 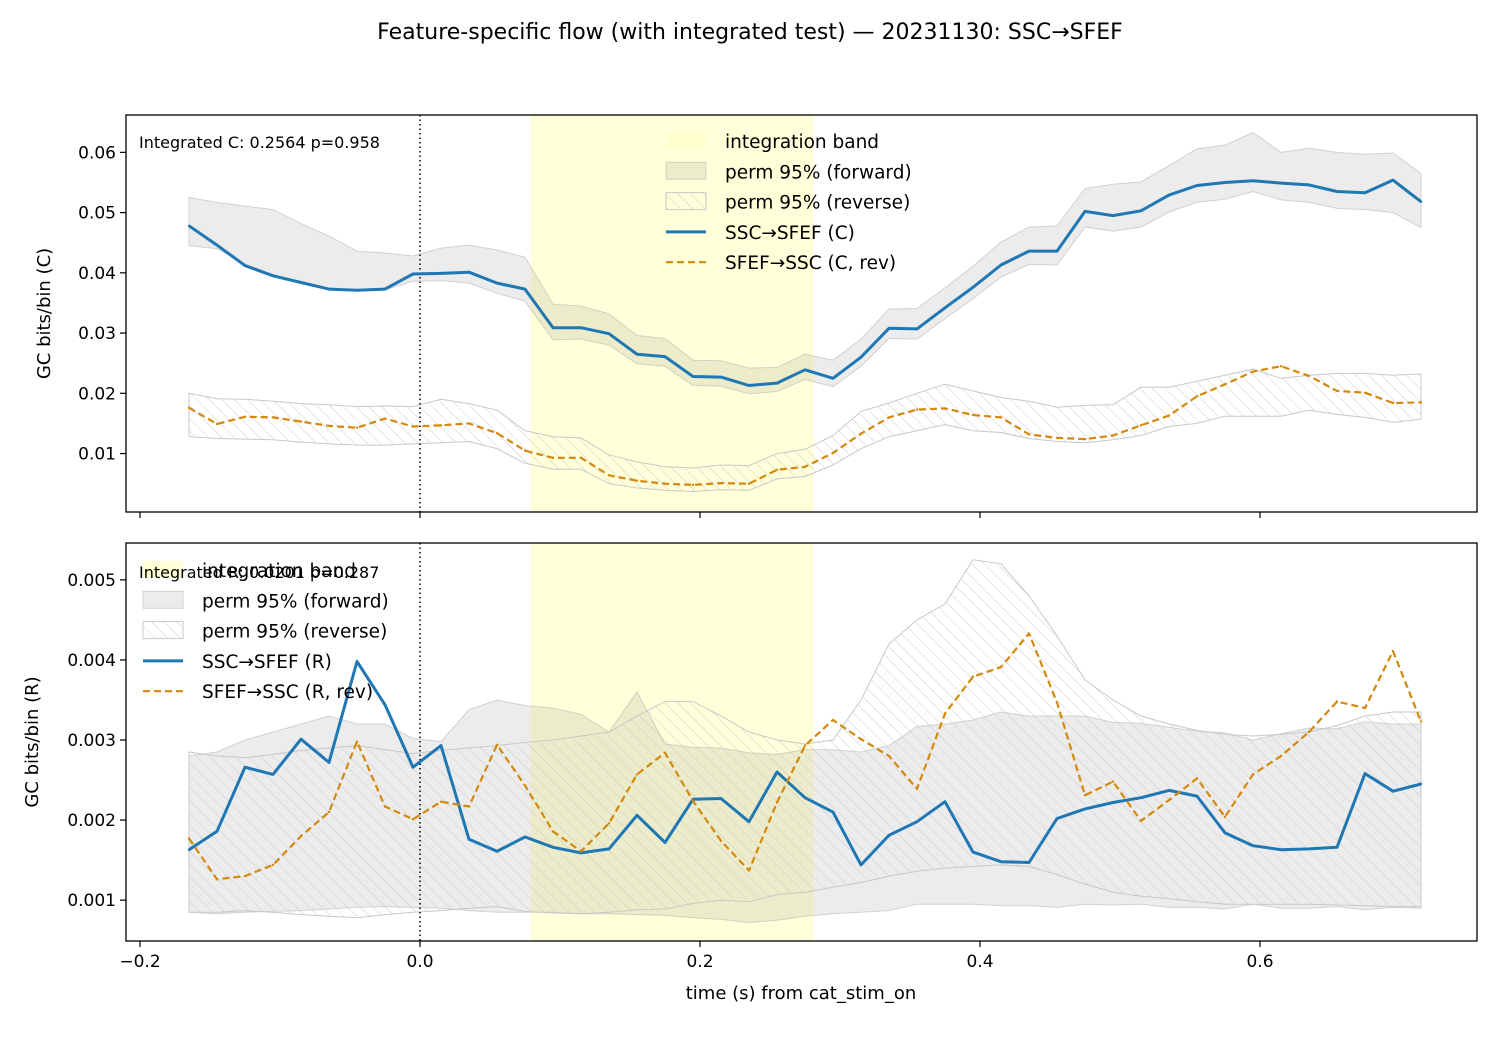 I want to click on legend-label: SFEF→SSC (C, rev), so click(x=810, y=263).